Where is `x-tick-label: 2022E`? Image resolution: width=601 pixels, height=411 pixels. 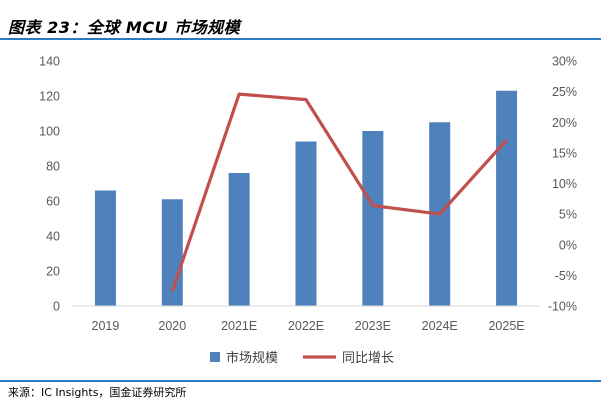 x-tick-label: 2022E is located at coordinates (306, 326).